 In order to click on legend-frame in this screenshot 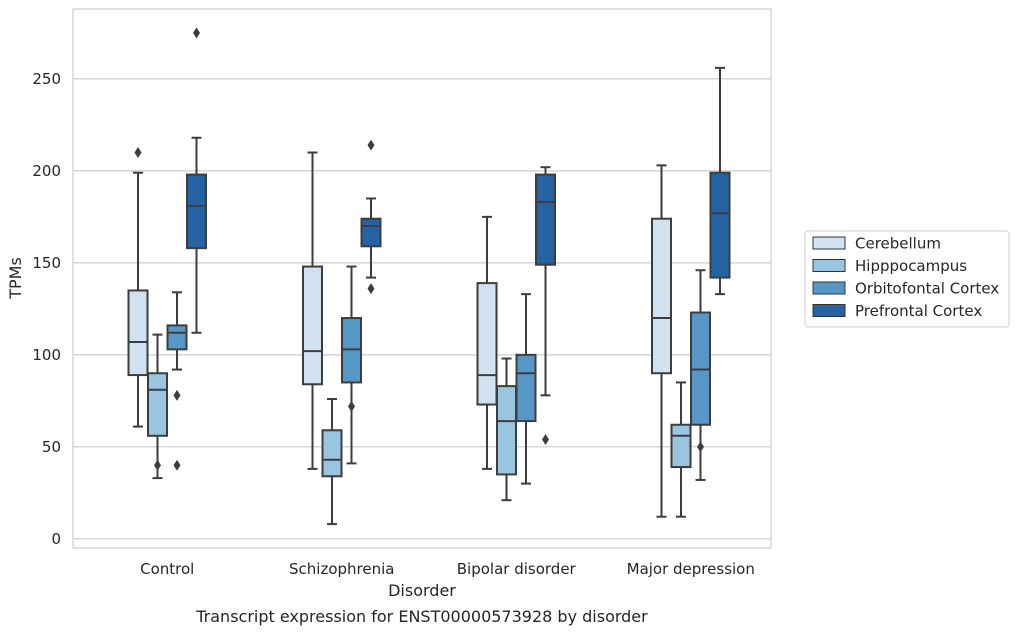, I will do `click(907, 279)`.